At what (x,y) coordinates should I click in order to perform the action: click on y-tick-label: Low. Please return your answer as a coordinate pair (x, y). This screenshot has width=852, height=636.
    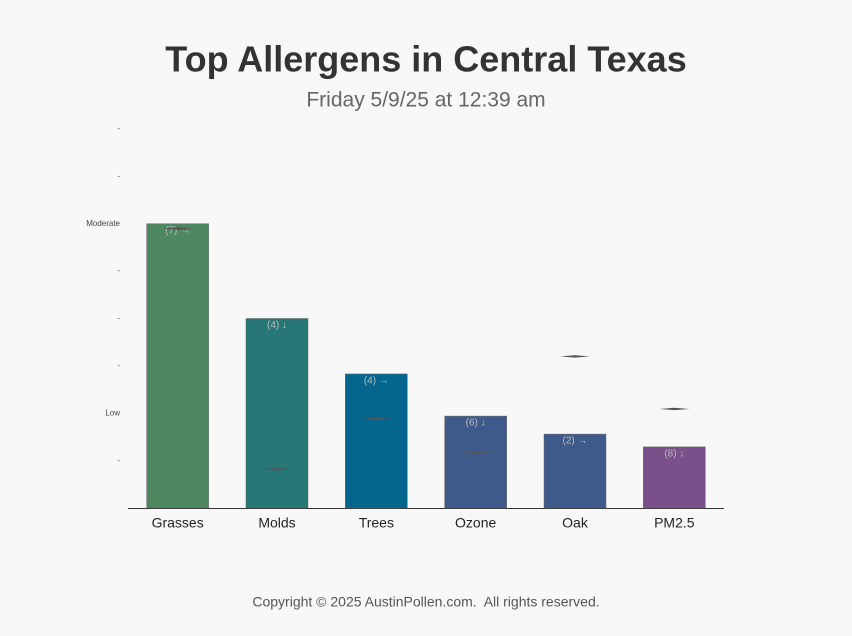
    Looking at the image, I should click on (112, 412).